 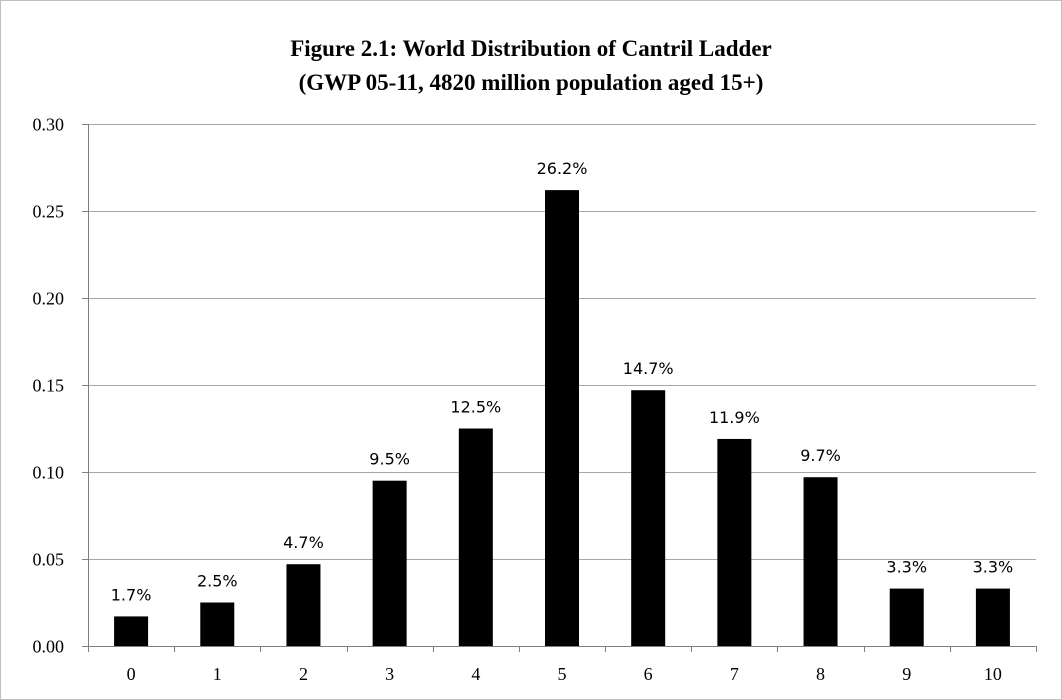 I want to click on x-axis-ticks: 0 1 2 3 4 5 6 7 8 9 10, so click(x=562, y=665).